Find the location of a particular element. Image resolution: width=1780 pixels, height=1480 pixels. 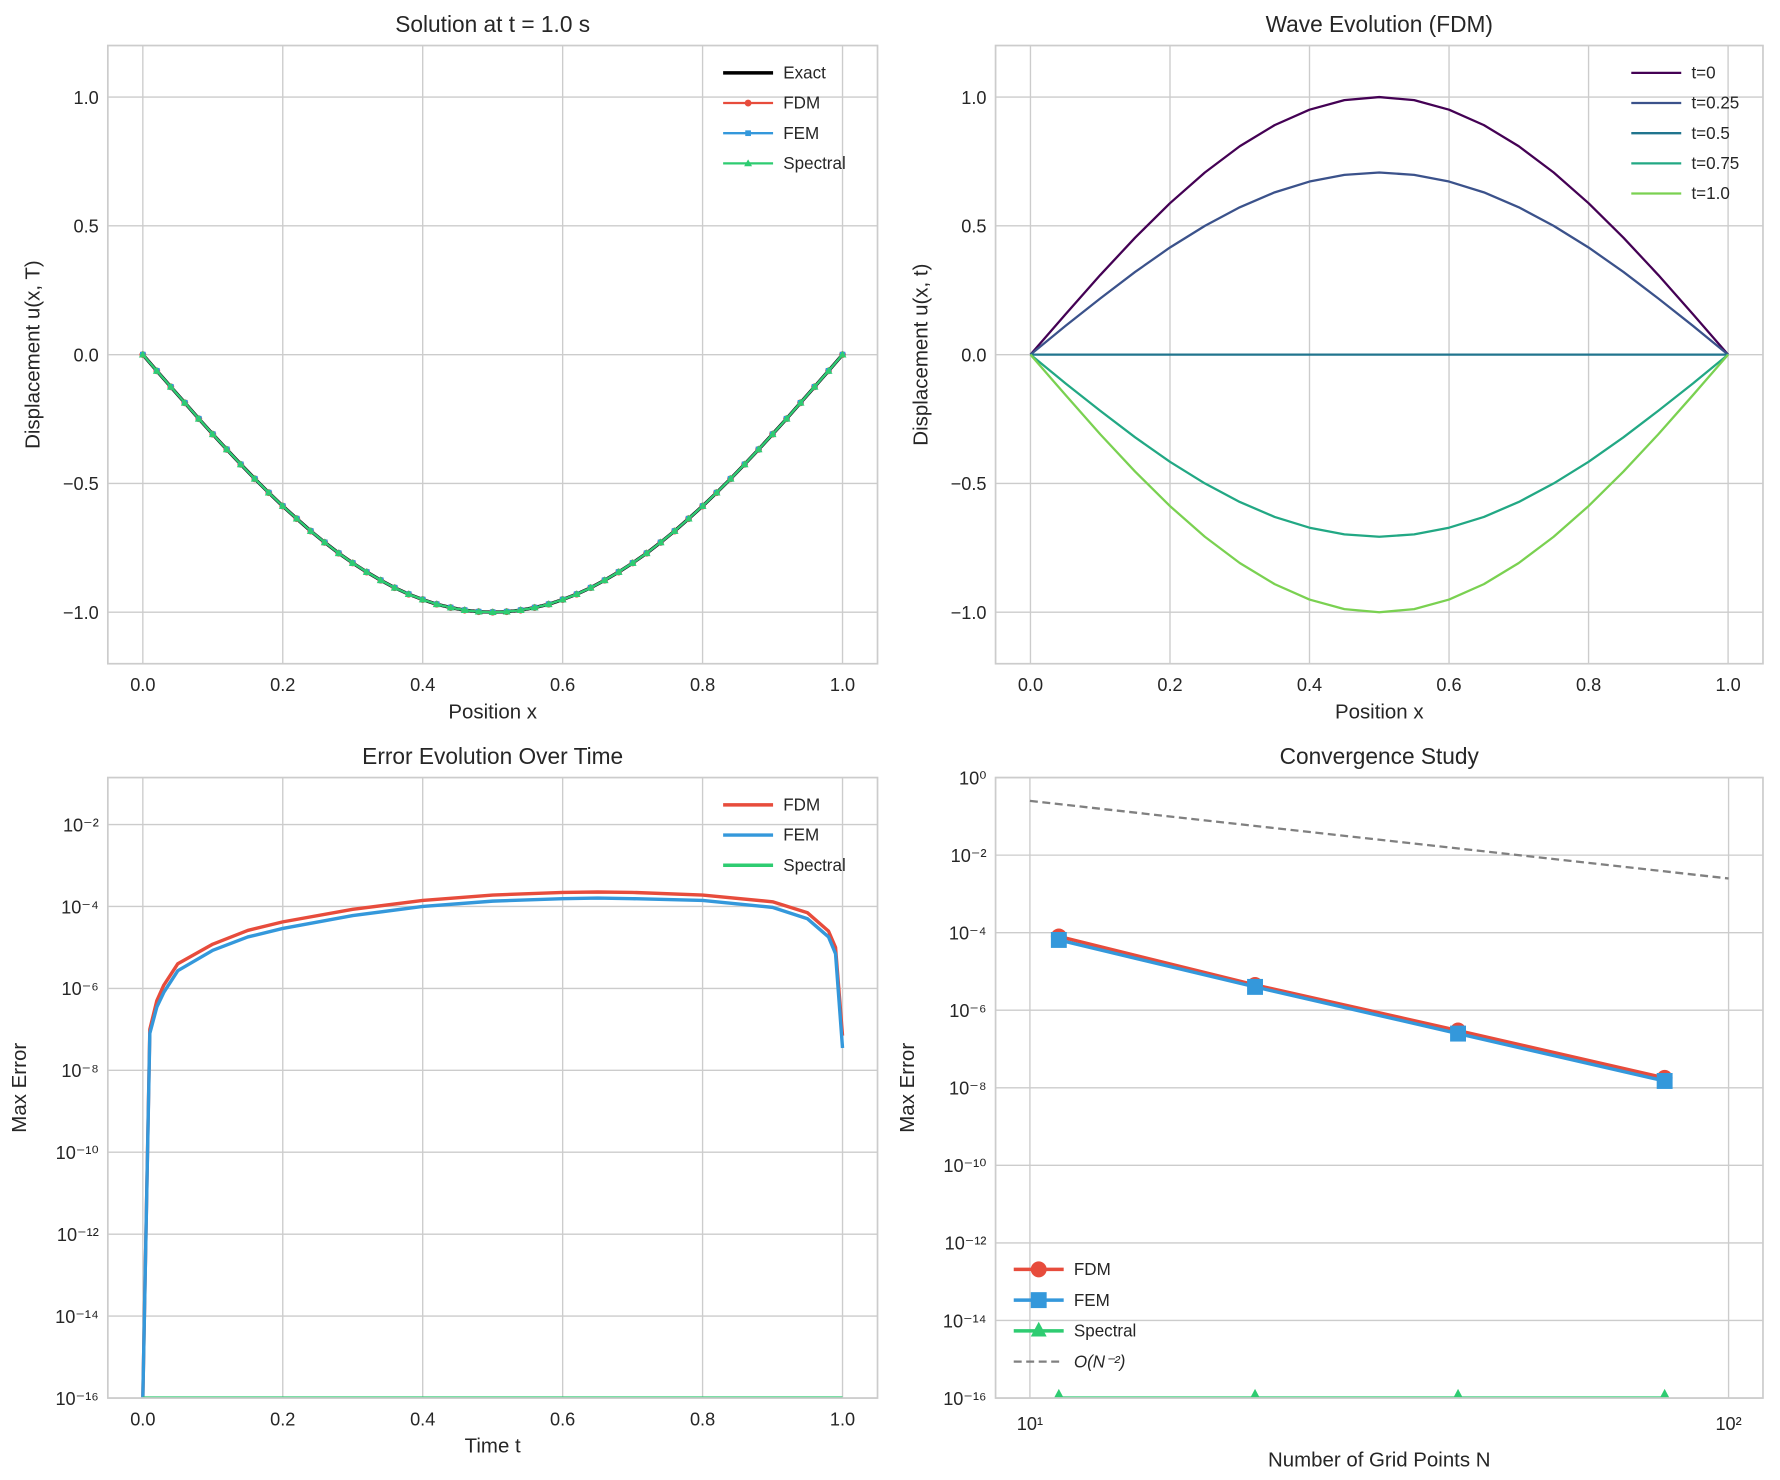

chart-title: Convergence Study is located at coordinates (1380, 756).